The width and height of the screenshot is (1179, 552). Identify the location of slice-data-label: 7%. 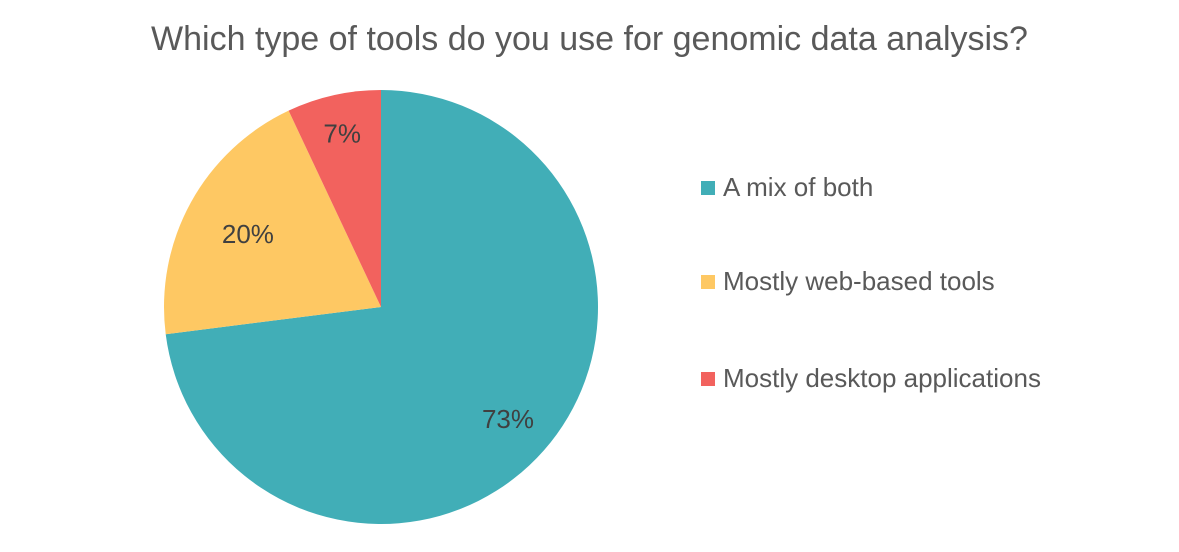
(342, 133).